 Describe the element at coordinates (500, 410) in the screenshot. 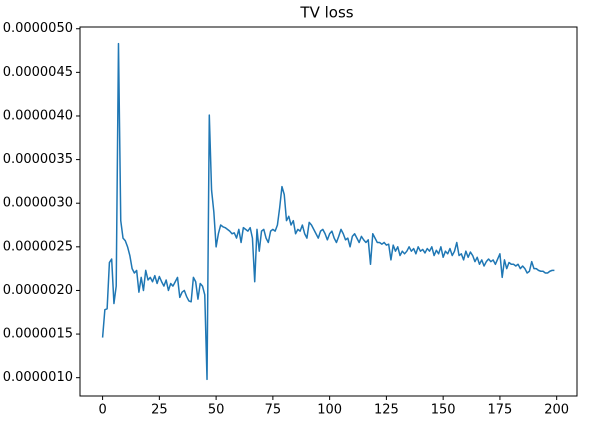

I see `x-tick-label: 175` at that location.